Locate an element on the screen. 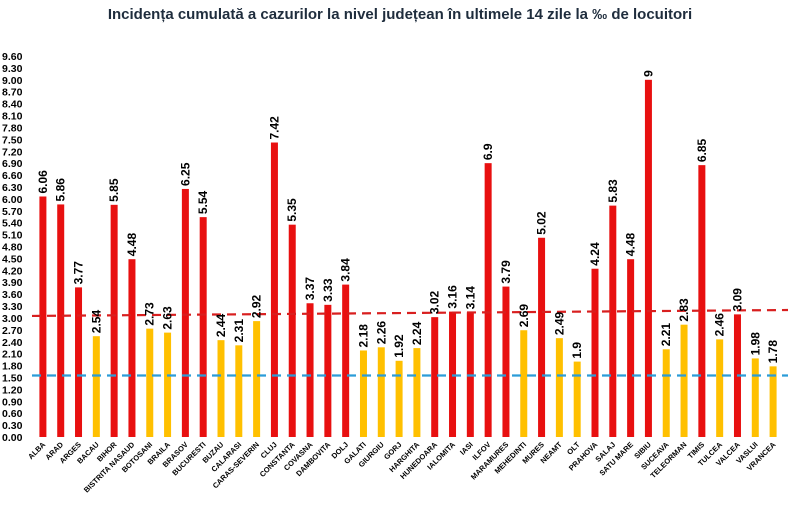 This screenshot has width=800, height=525. data-label: 3.14 is located at coordinates (470, 298).